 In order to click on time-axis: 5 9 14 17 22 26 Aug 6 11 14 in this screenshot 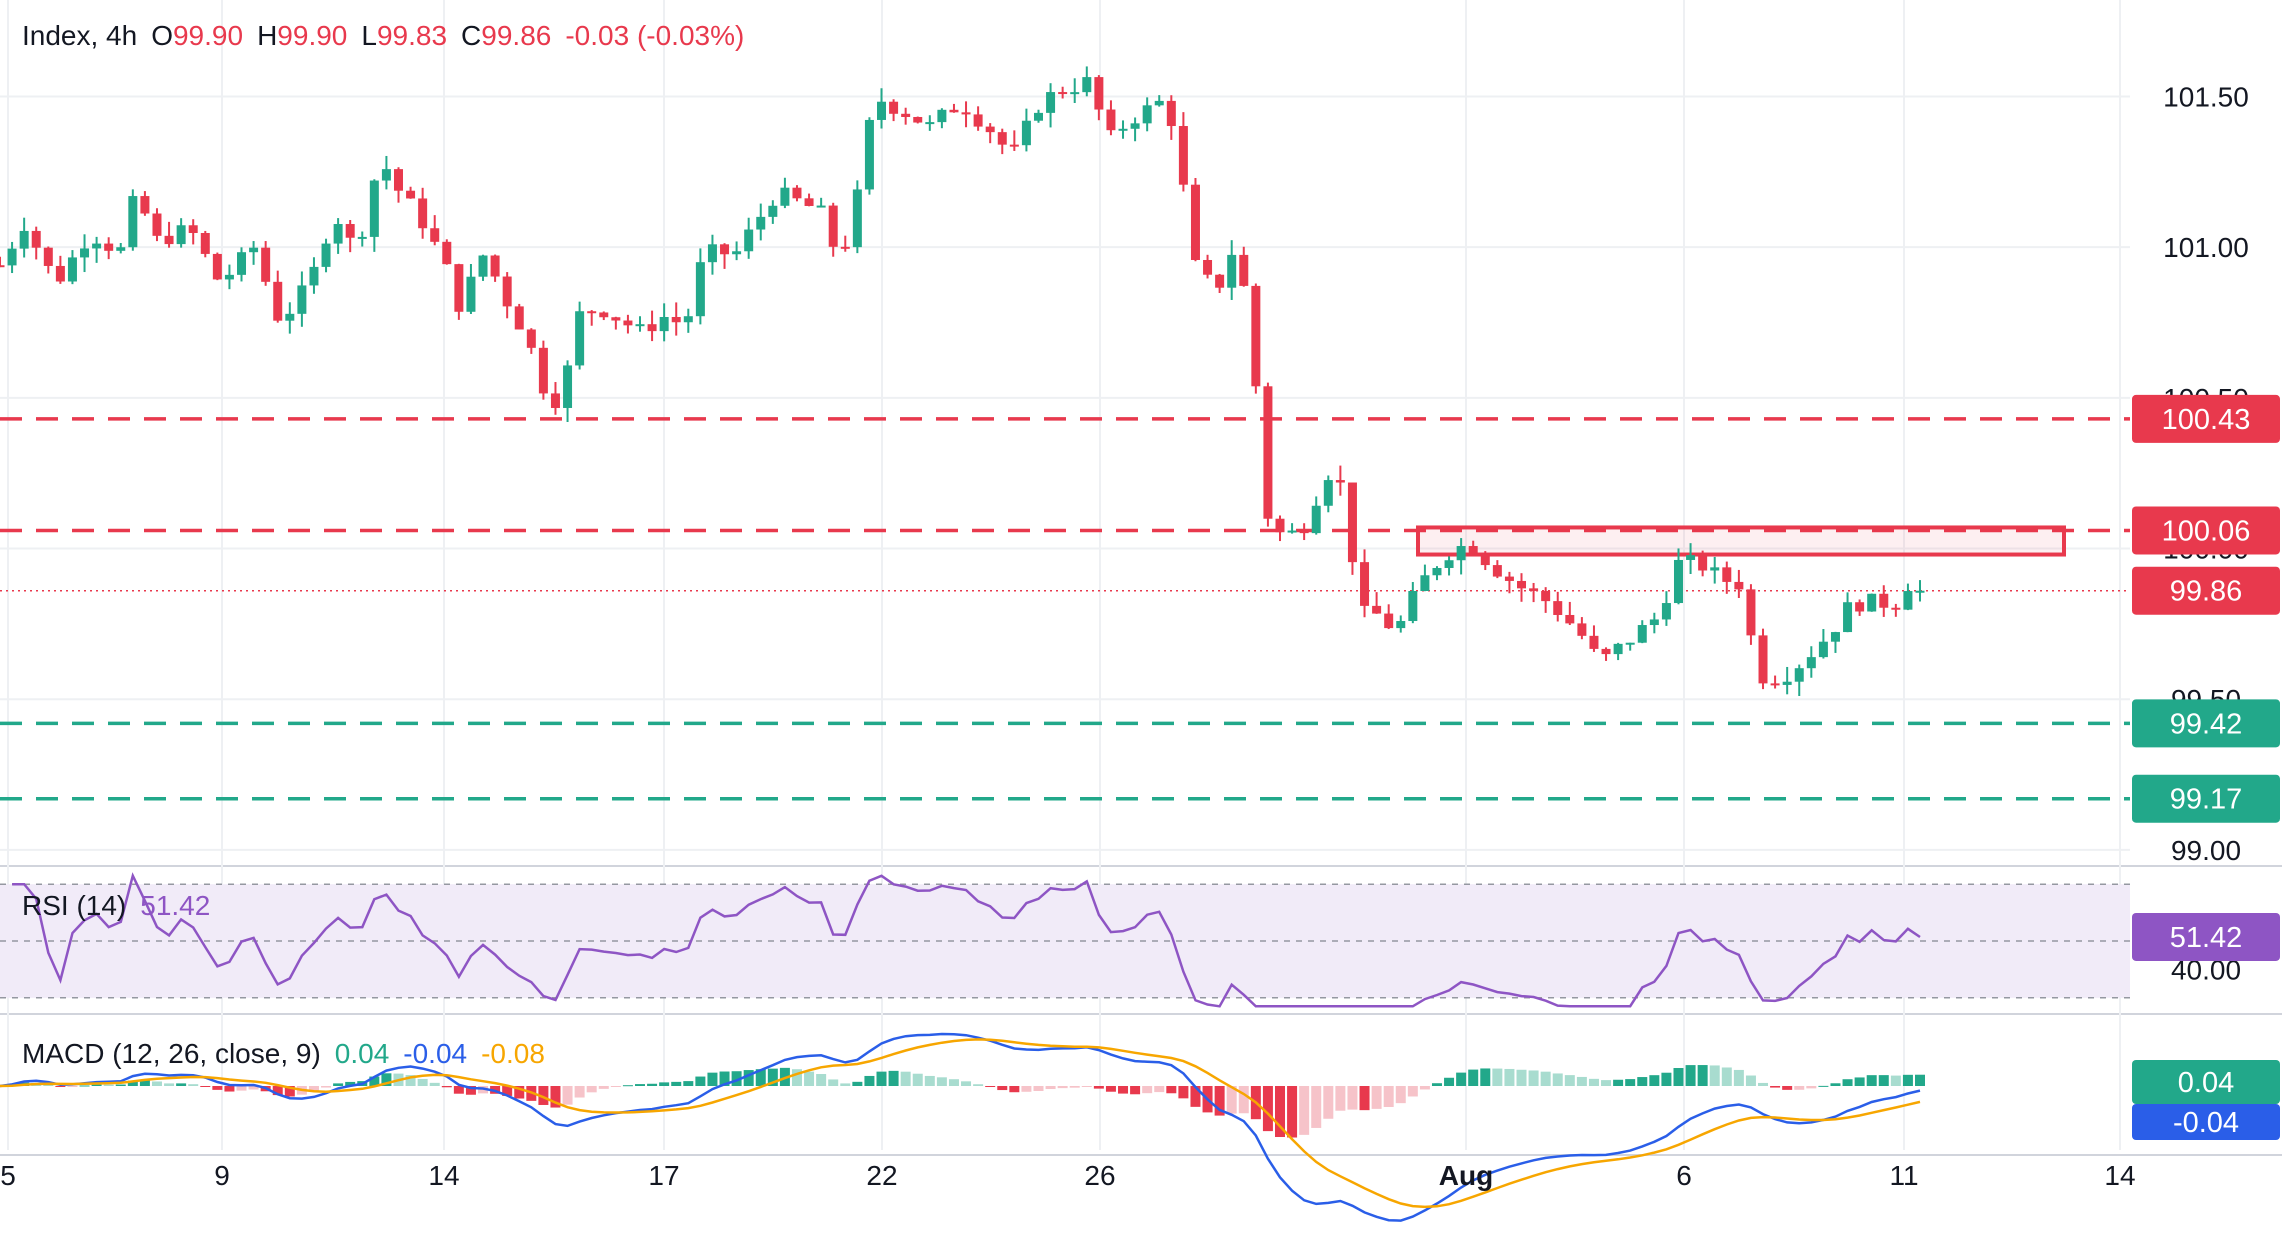, I will do `click(1067, 1175)`.